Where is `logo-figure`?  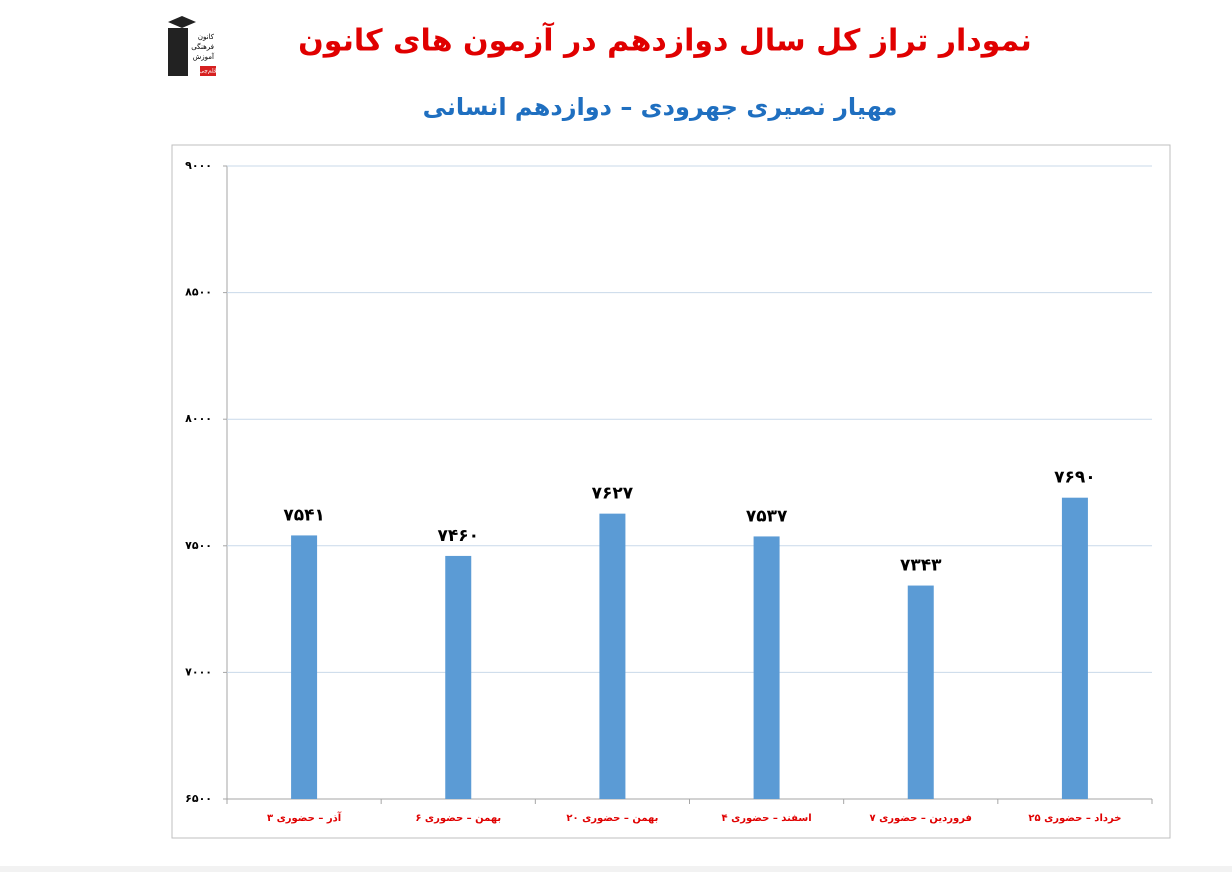
logo-figure is located at coordinates (178, 52).